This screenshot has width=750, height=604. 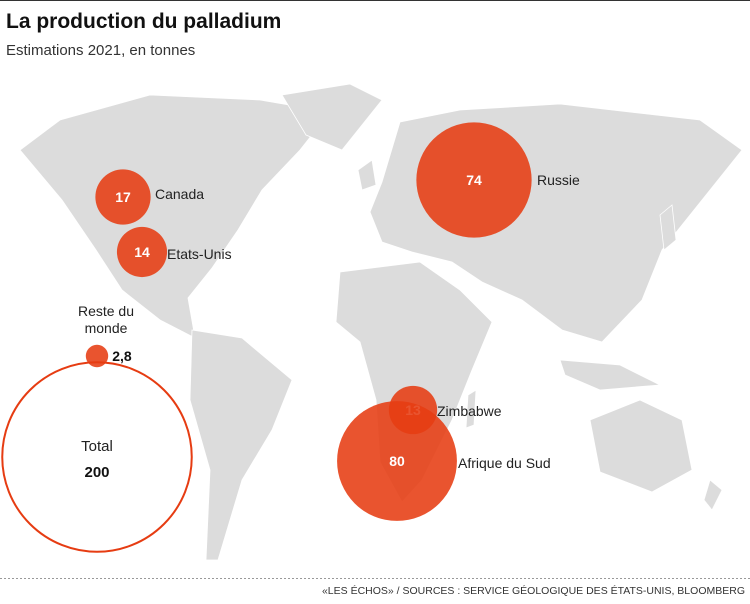 I want to click on value-label: 17, so click(x=123, y=197).